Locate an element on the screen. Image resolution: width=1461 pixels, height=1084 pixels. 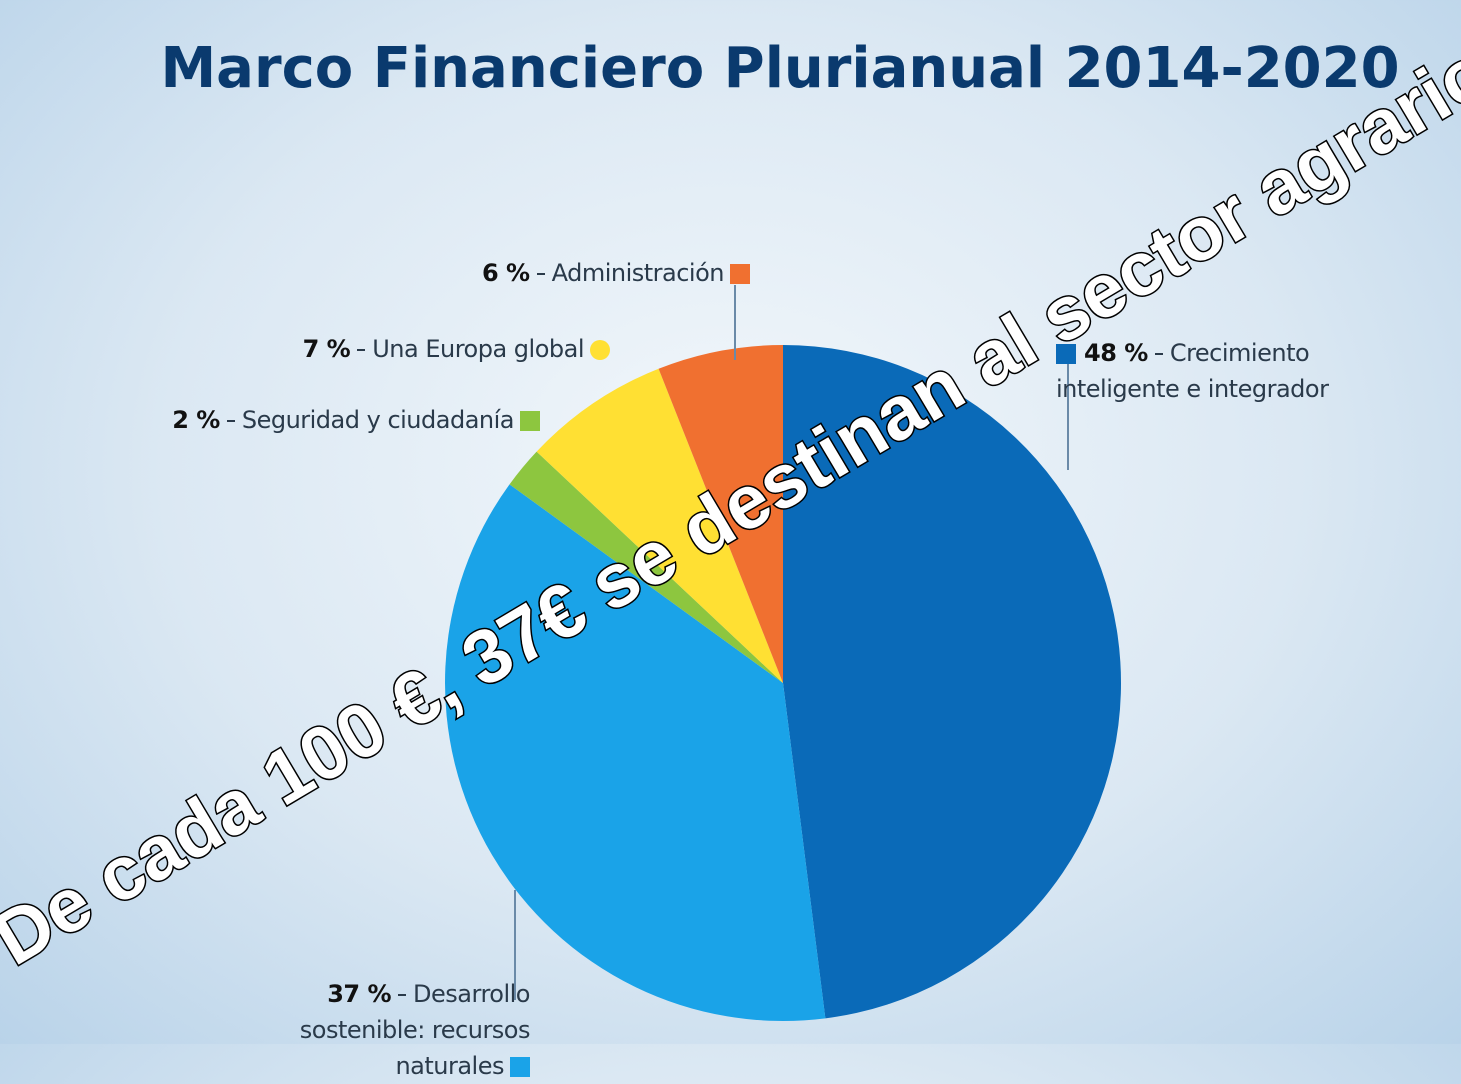
legend-label: Crecimiento inteligente e integrador is located at coordinates (1192, 371).